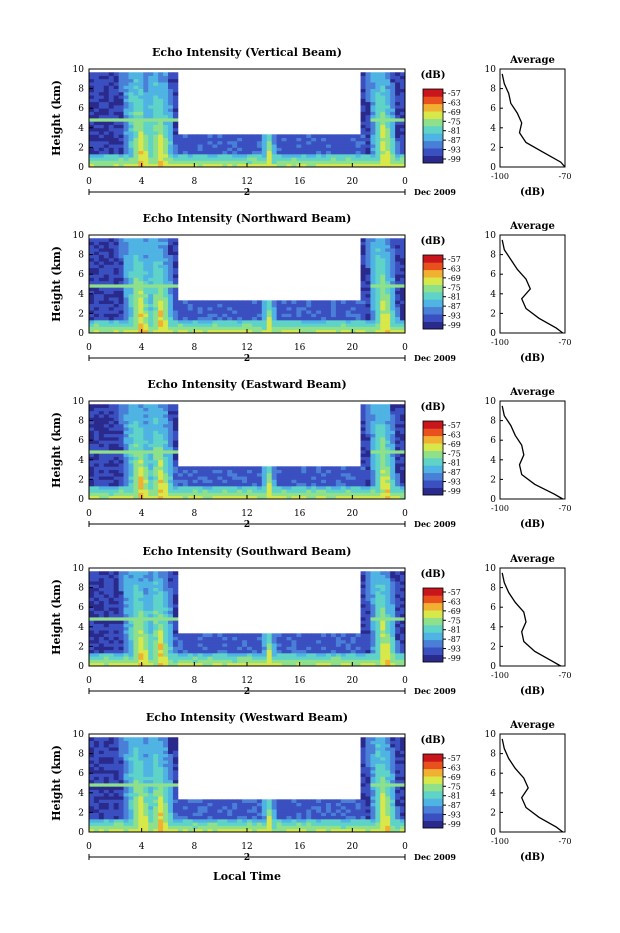 The width and height of the screenshot is (620, 933). What do you see at coordinates (532, 392) in the screenshot?
I see `avg-title: Average` at bounding box center [532, 392].